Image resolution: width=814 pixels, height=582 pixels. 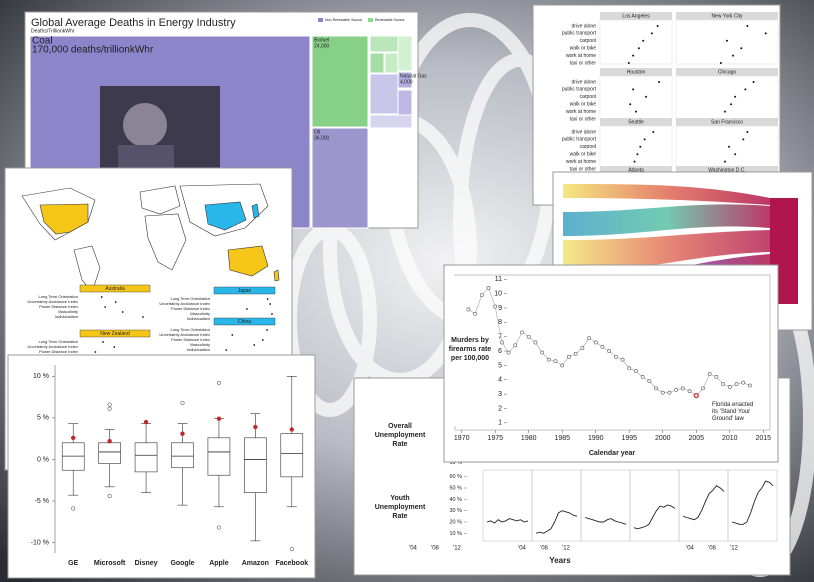 I want to click on facet-title: Los Angeles, so click(x=636, y=16).